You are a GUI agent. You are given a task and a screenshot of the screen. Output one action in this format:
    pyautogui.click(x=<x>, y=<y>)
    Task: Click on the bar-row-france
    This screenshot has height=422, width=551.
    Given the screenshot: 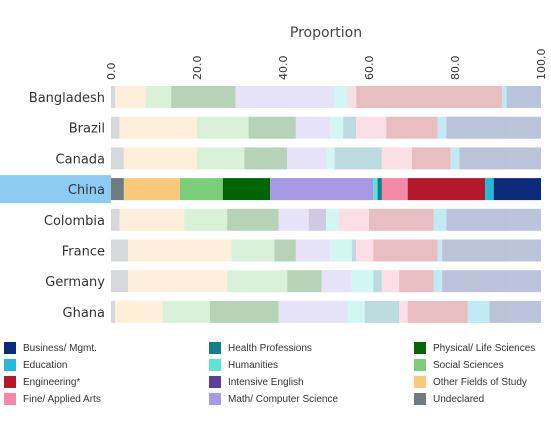 What is the action you would take?
    pyautogui.click(x=326, y=250)
    